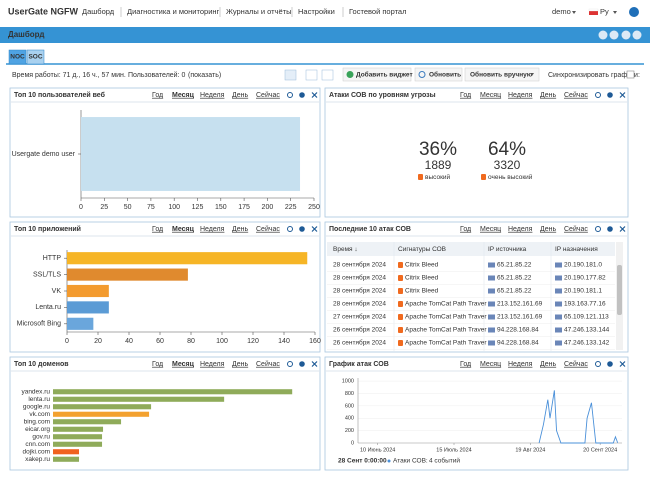  What do you see at coordinates (370, 229) in the screenshot?
I see `widget-title: Последние 10 атак СОВ` at bounding box center [370, 229].